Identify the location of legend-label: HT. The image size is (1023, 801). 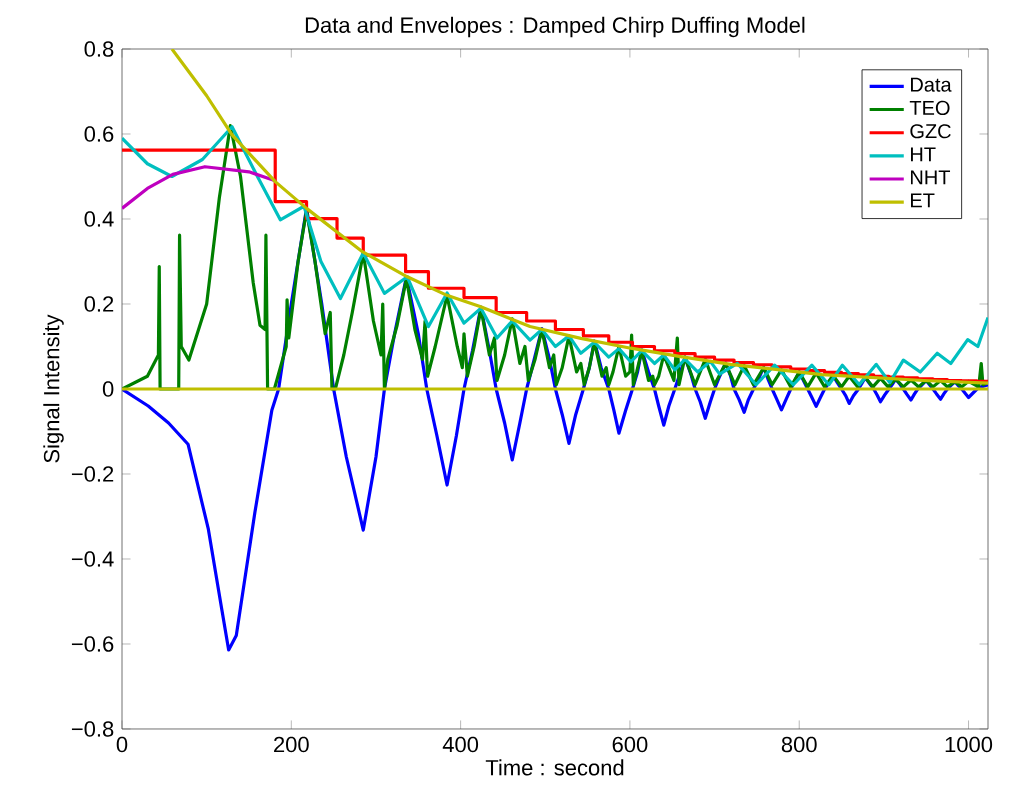
(923, 154).